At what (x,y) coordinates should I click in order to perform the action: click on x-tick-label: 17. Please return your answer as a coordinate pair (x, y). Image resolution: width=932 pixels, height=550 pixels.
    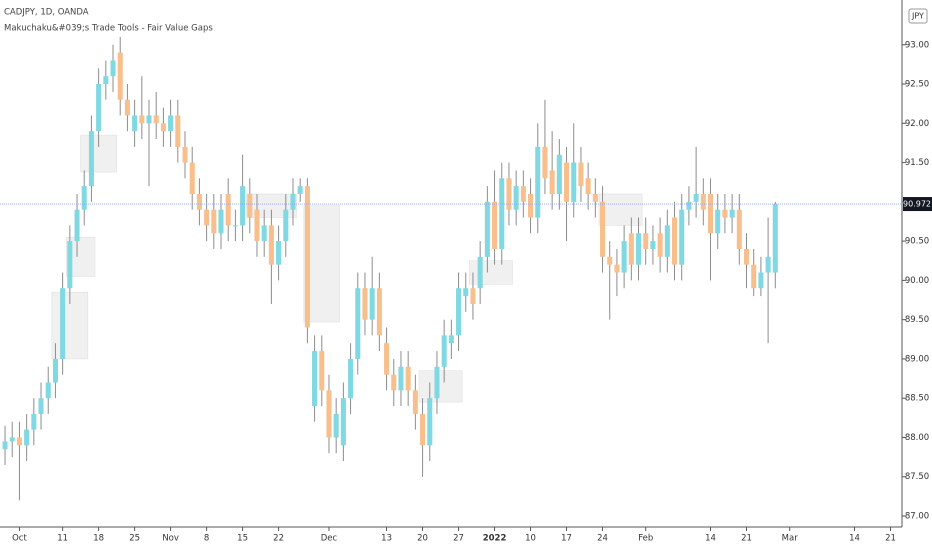
    Looking at the image, I should click on (566, 539).